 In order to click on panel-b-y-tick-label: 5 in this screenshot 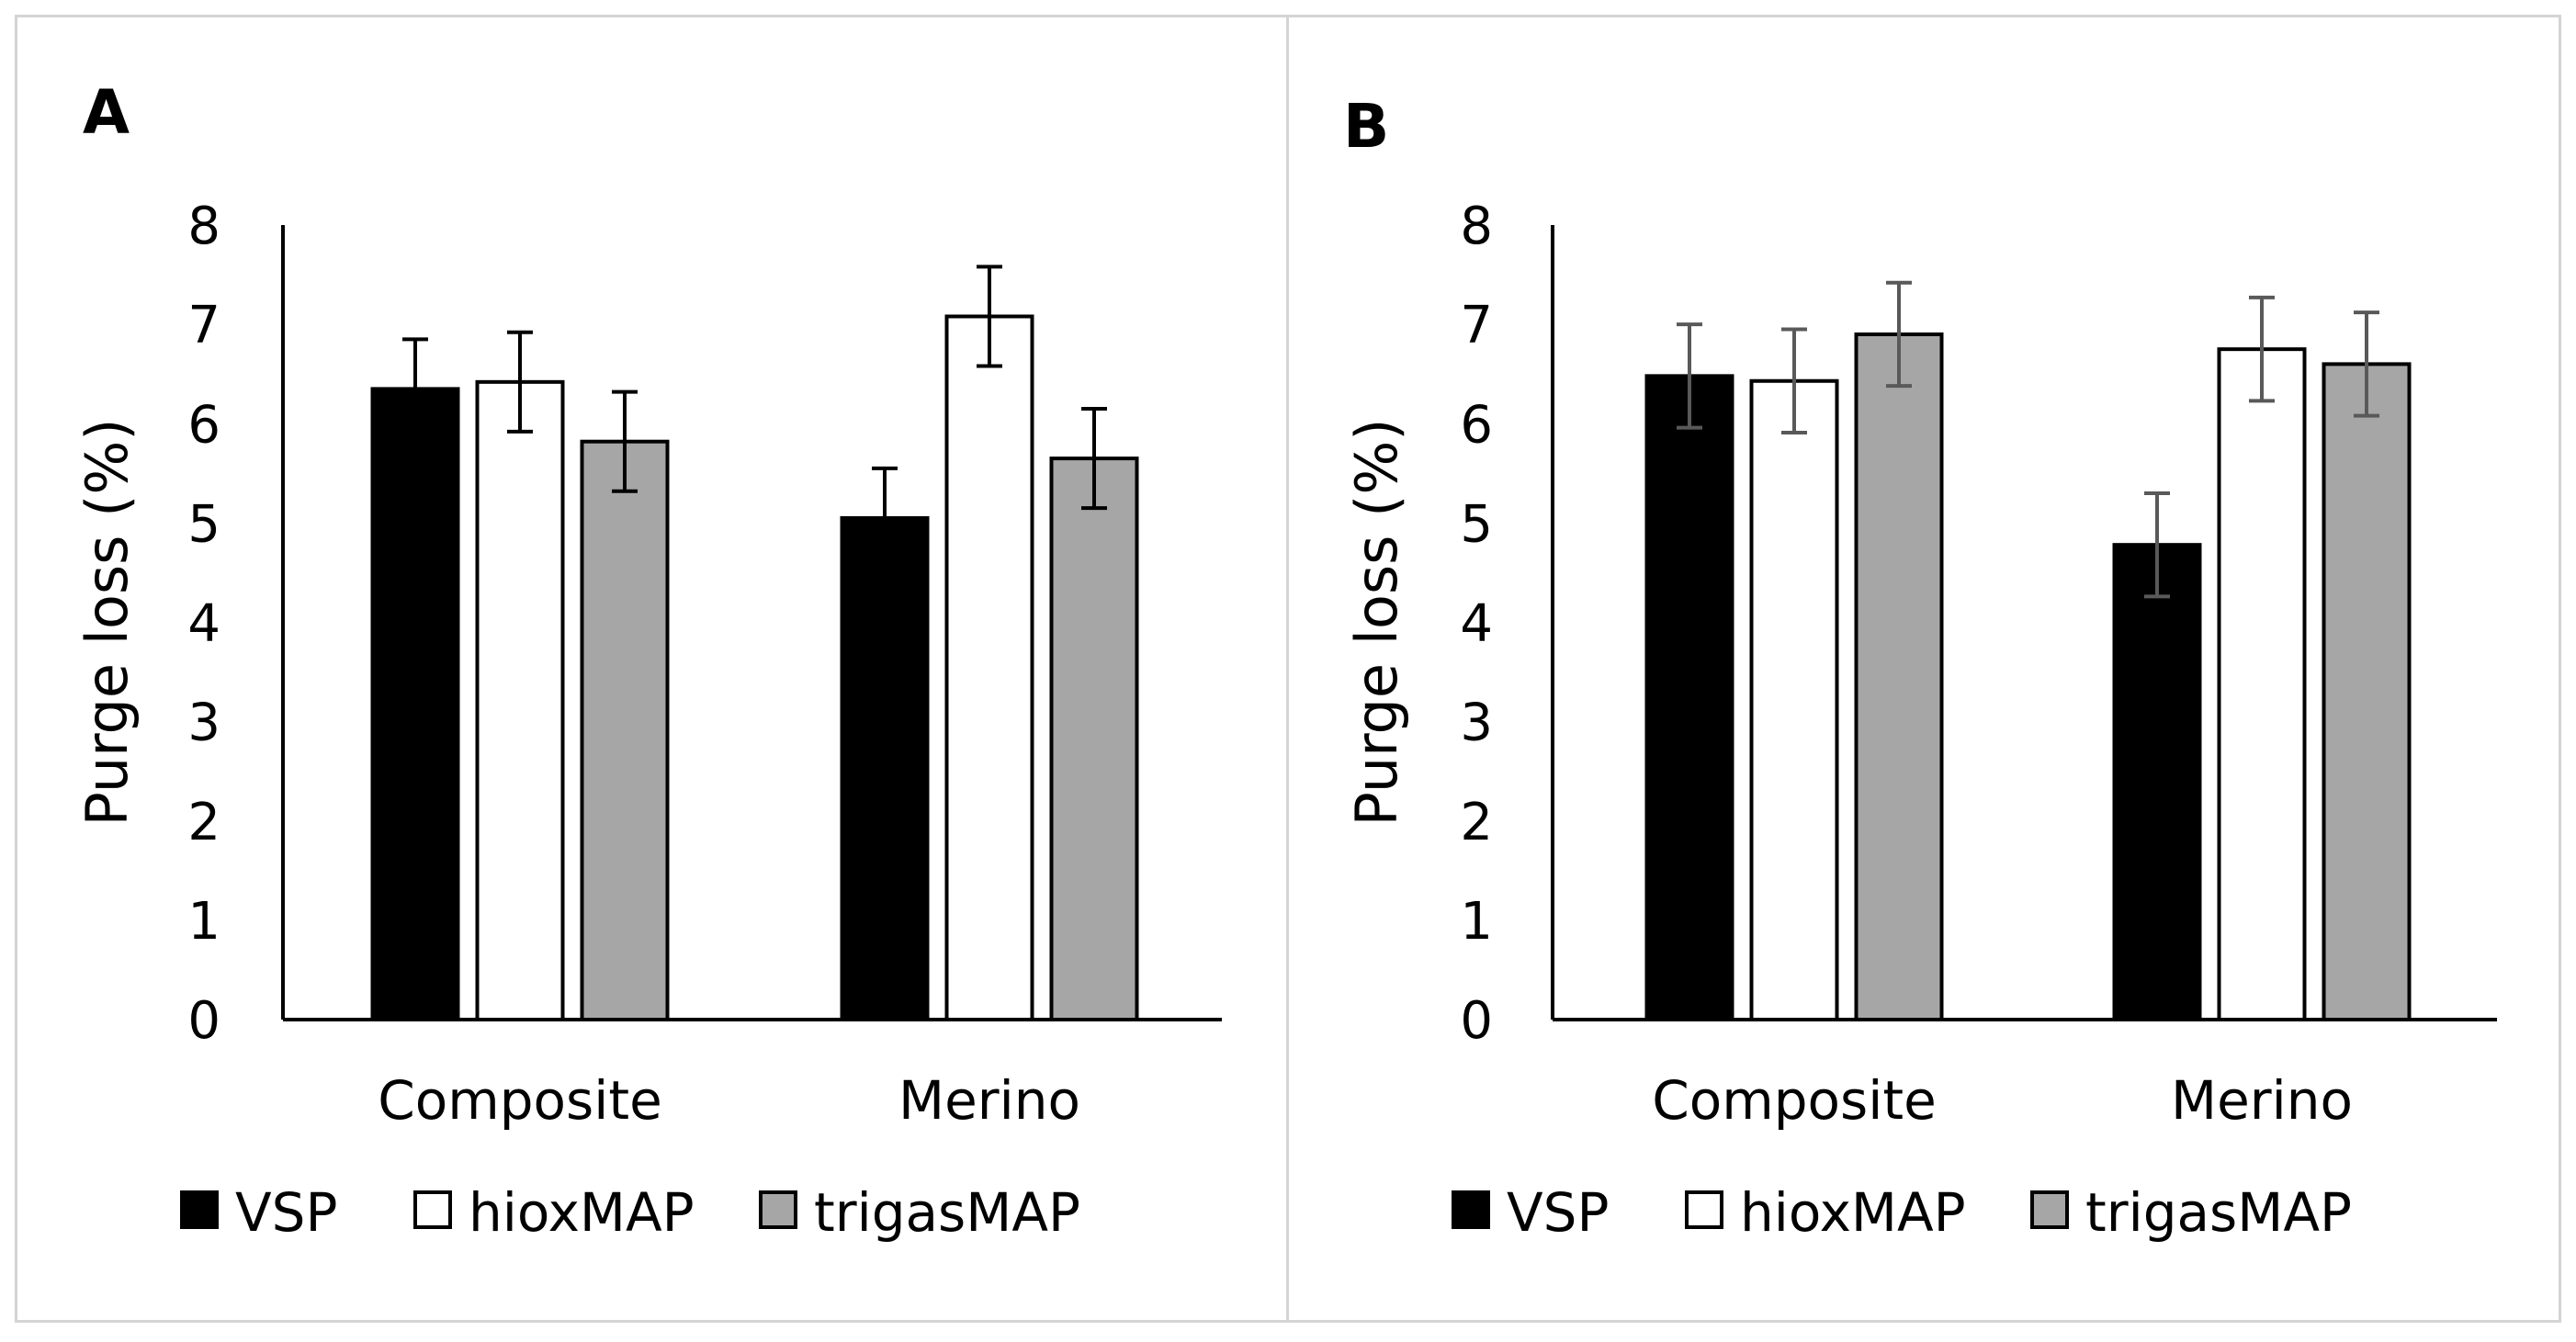, I will do `click(1476, 524)`.